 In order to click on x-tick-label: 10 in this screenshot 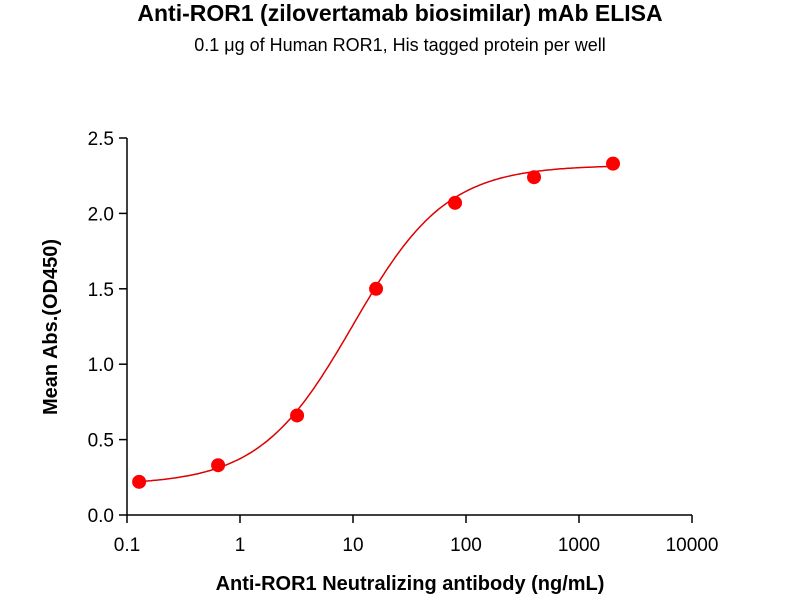, I will do `click(352, 545)`.